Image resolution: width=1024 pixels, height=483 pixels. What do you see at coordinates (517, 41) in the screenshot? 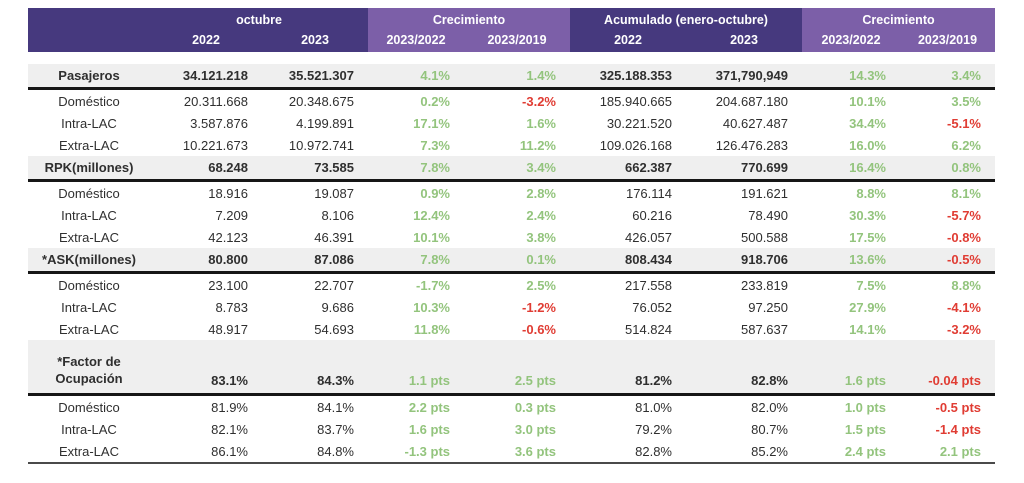
I see `col-header-crec1-2023-2019: 2023/2019` at bounding box center [517, 41].